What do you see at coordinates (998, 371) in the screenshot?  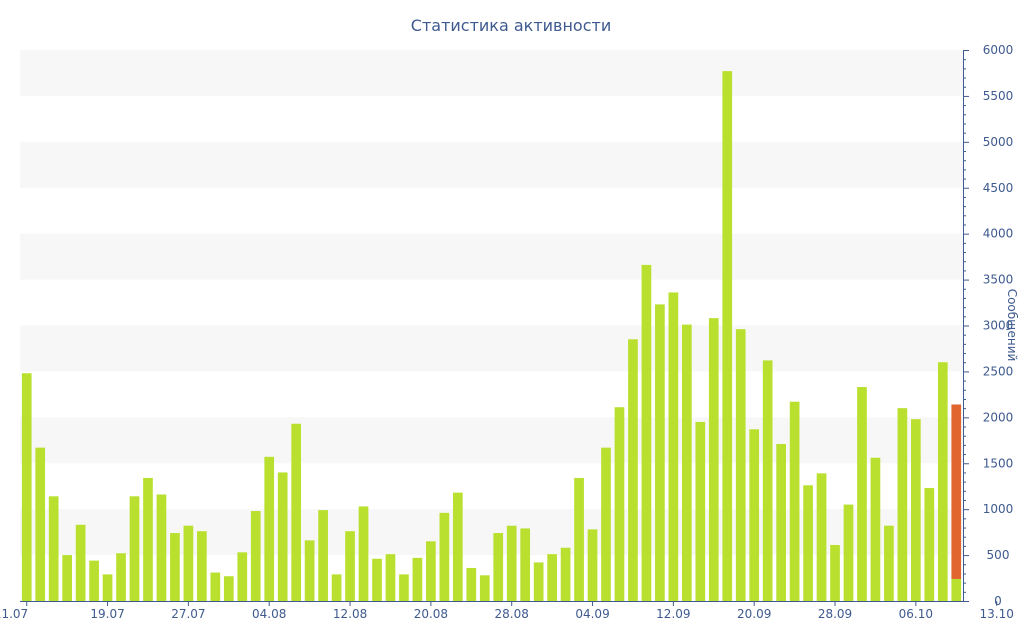 I see `y-tick-label: 2500` at bounding box center [998, 371].